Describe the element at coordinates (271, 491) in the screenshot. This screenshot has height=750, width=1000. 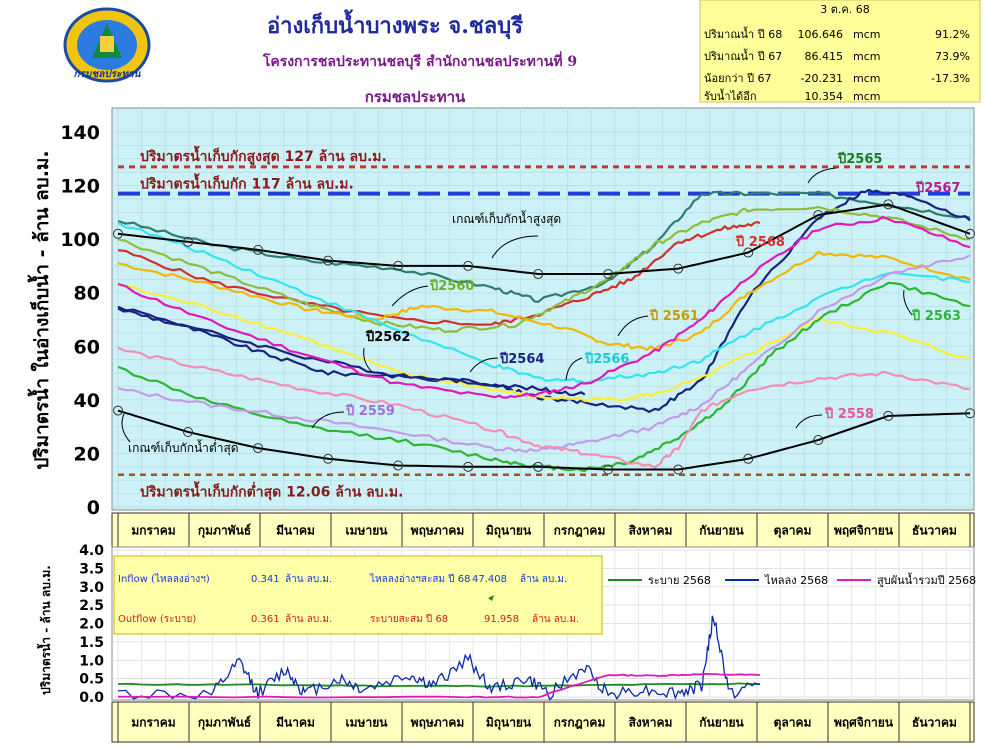
I see `reference-line-label: ปริมาตรน้ำเก็บกักต่ำสุด 12.06 ล้าน ลบ.ม.` at that location.